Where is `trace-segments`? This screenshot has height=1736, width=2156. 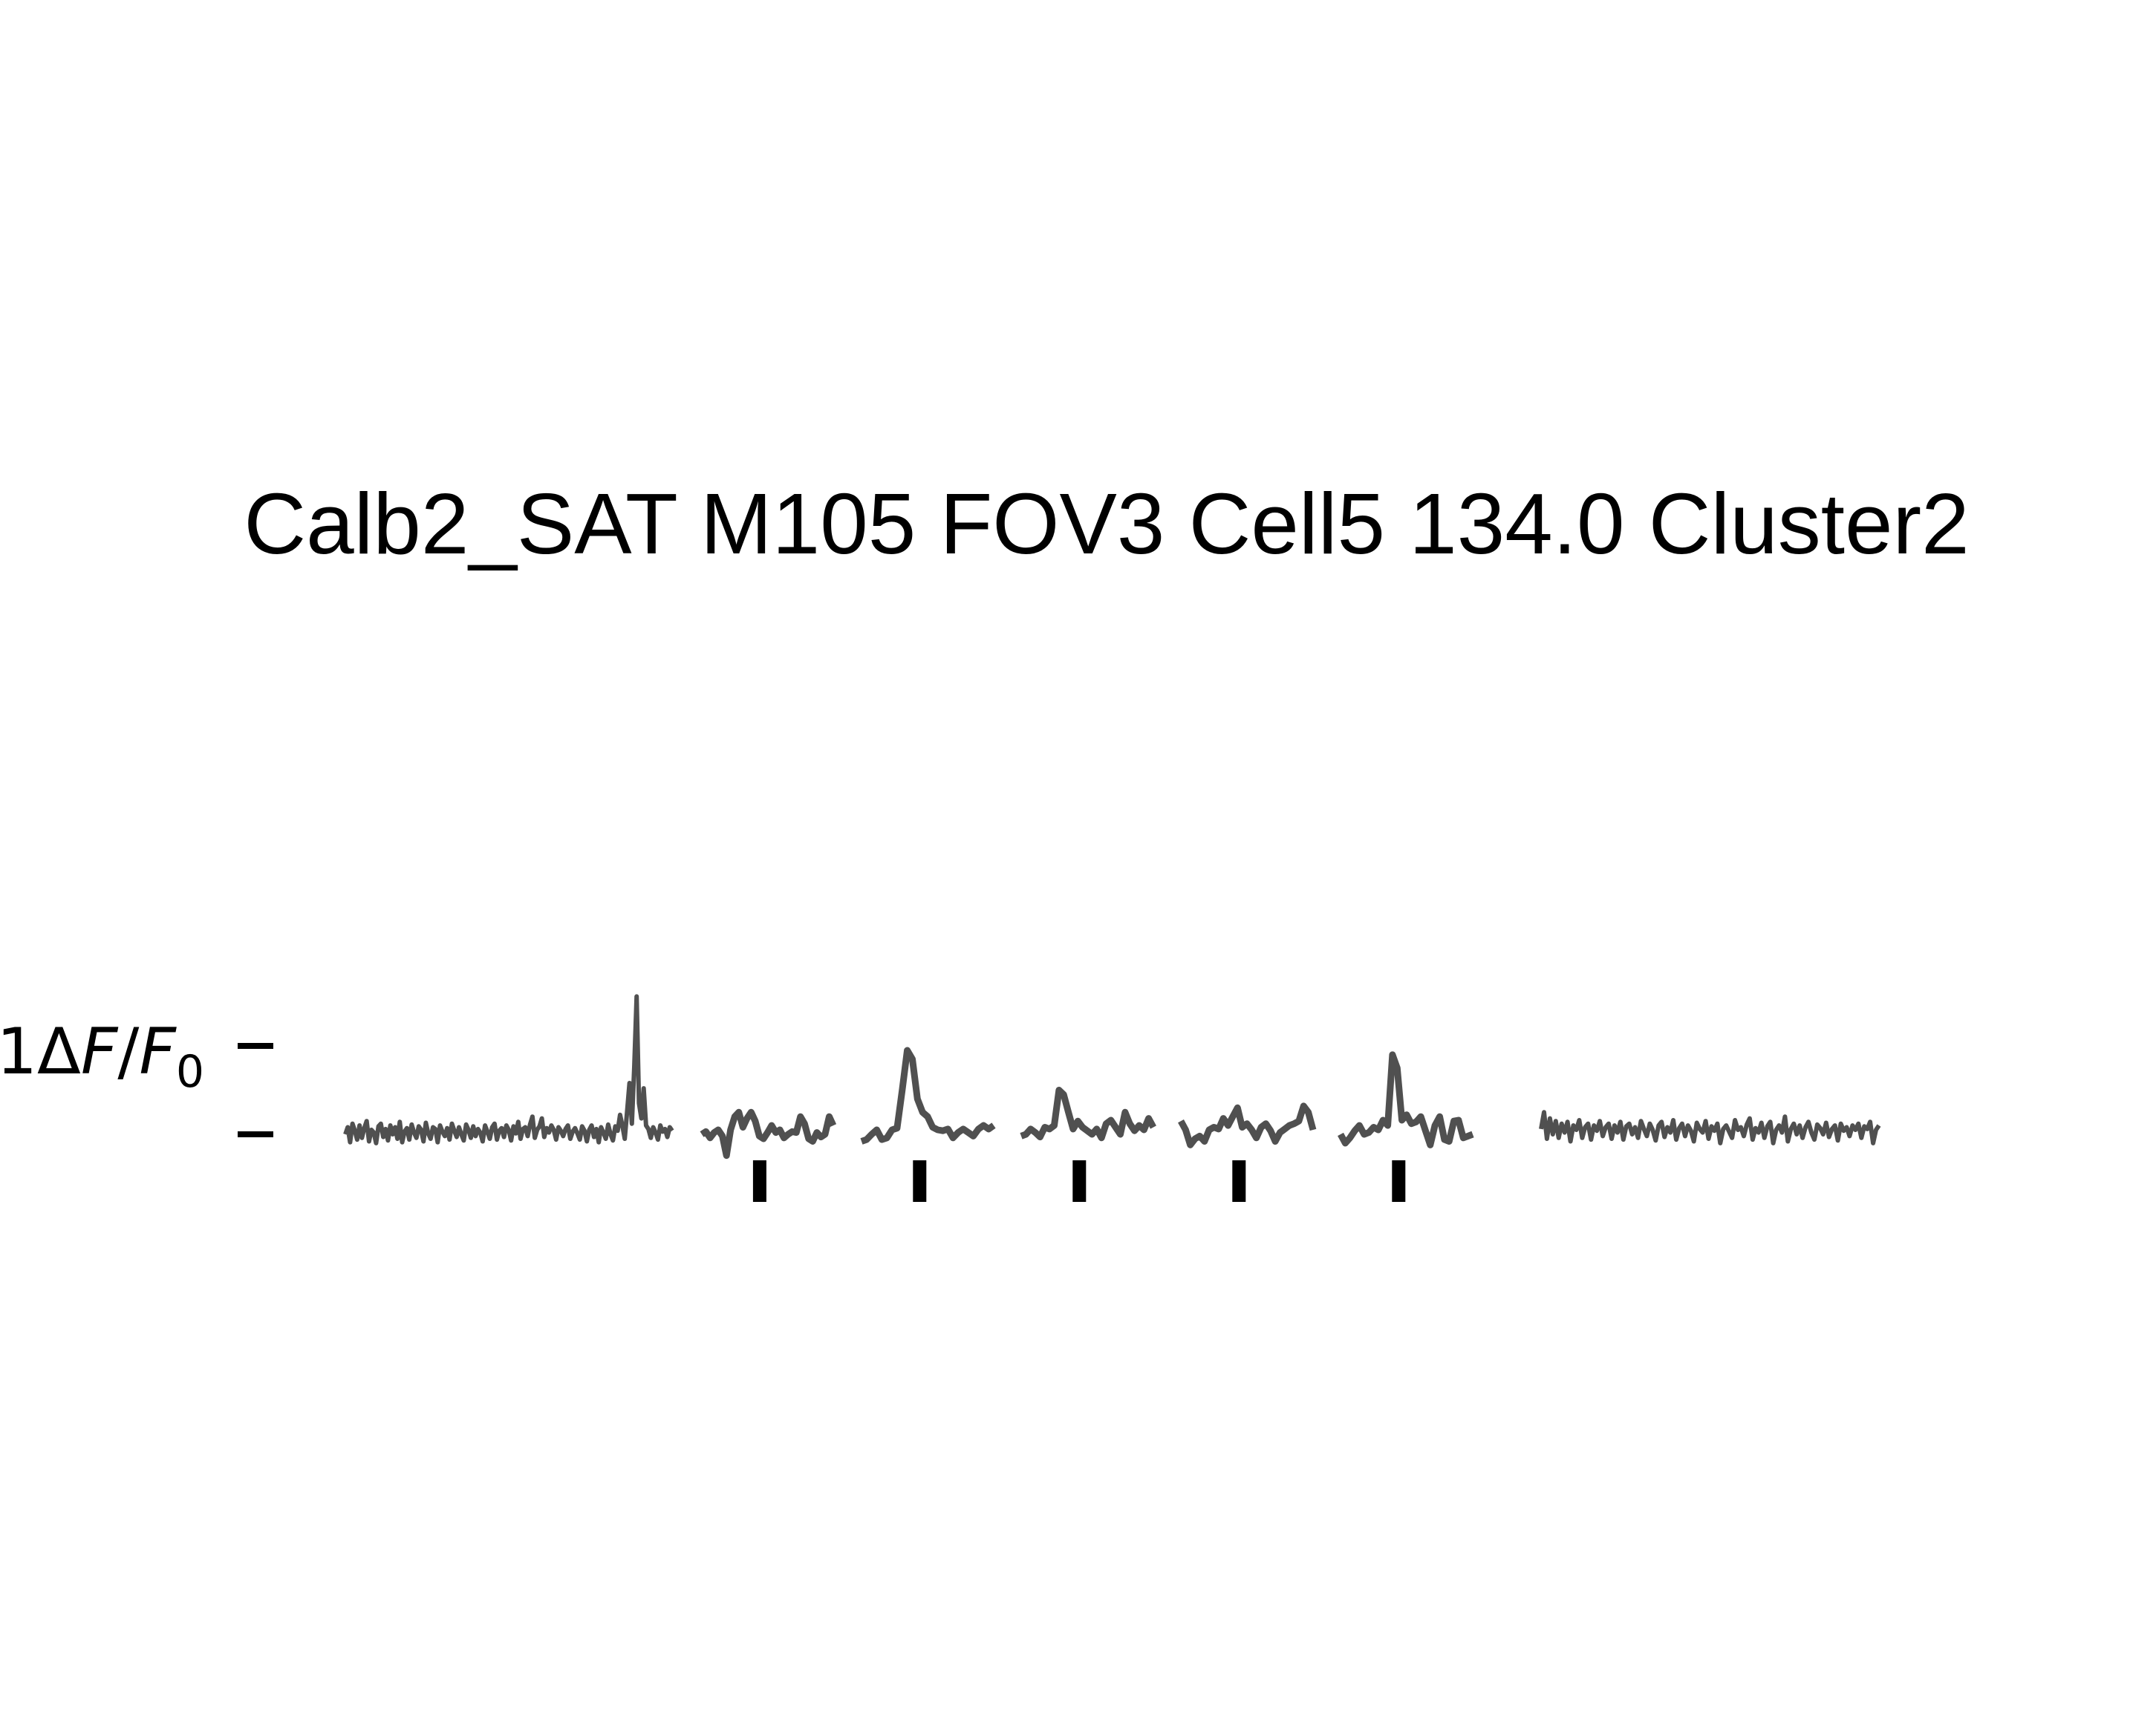
trace-segments is located at coordinates (1112, 1077).